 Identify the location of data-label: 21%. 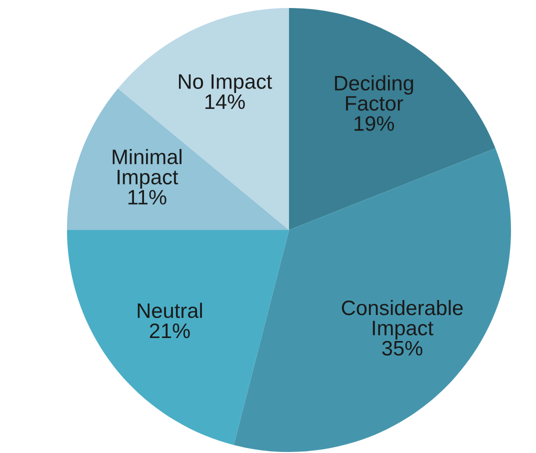
(170, 330).